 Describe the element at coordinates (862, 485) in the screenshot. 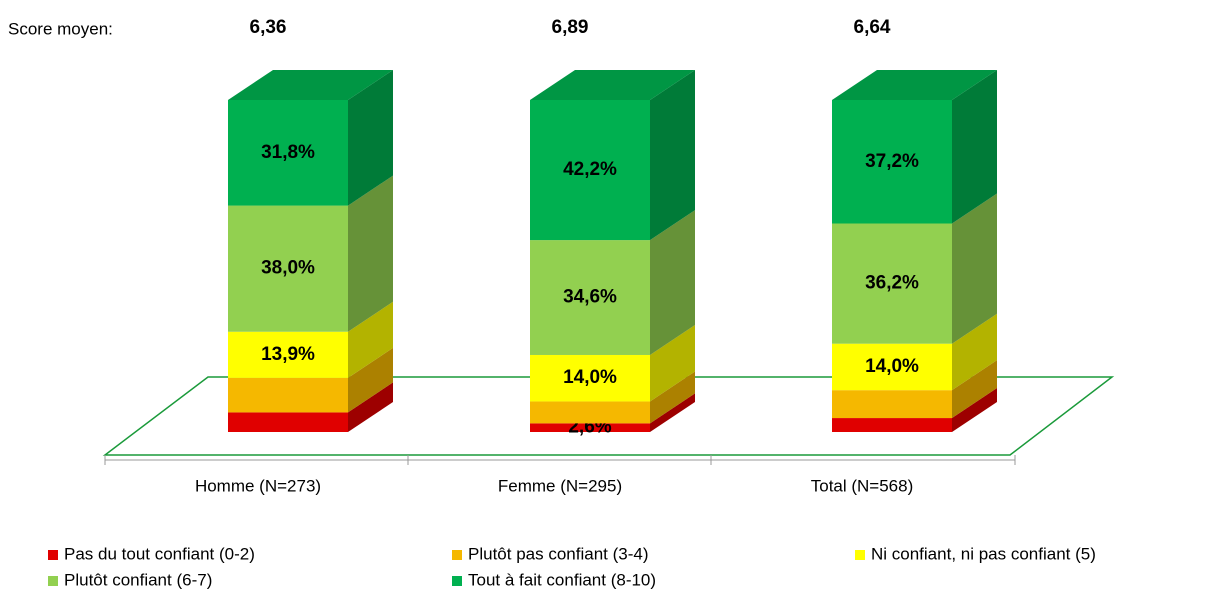

I see `x-tick-label: Total (N=568)` at that location.